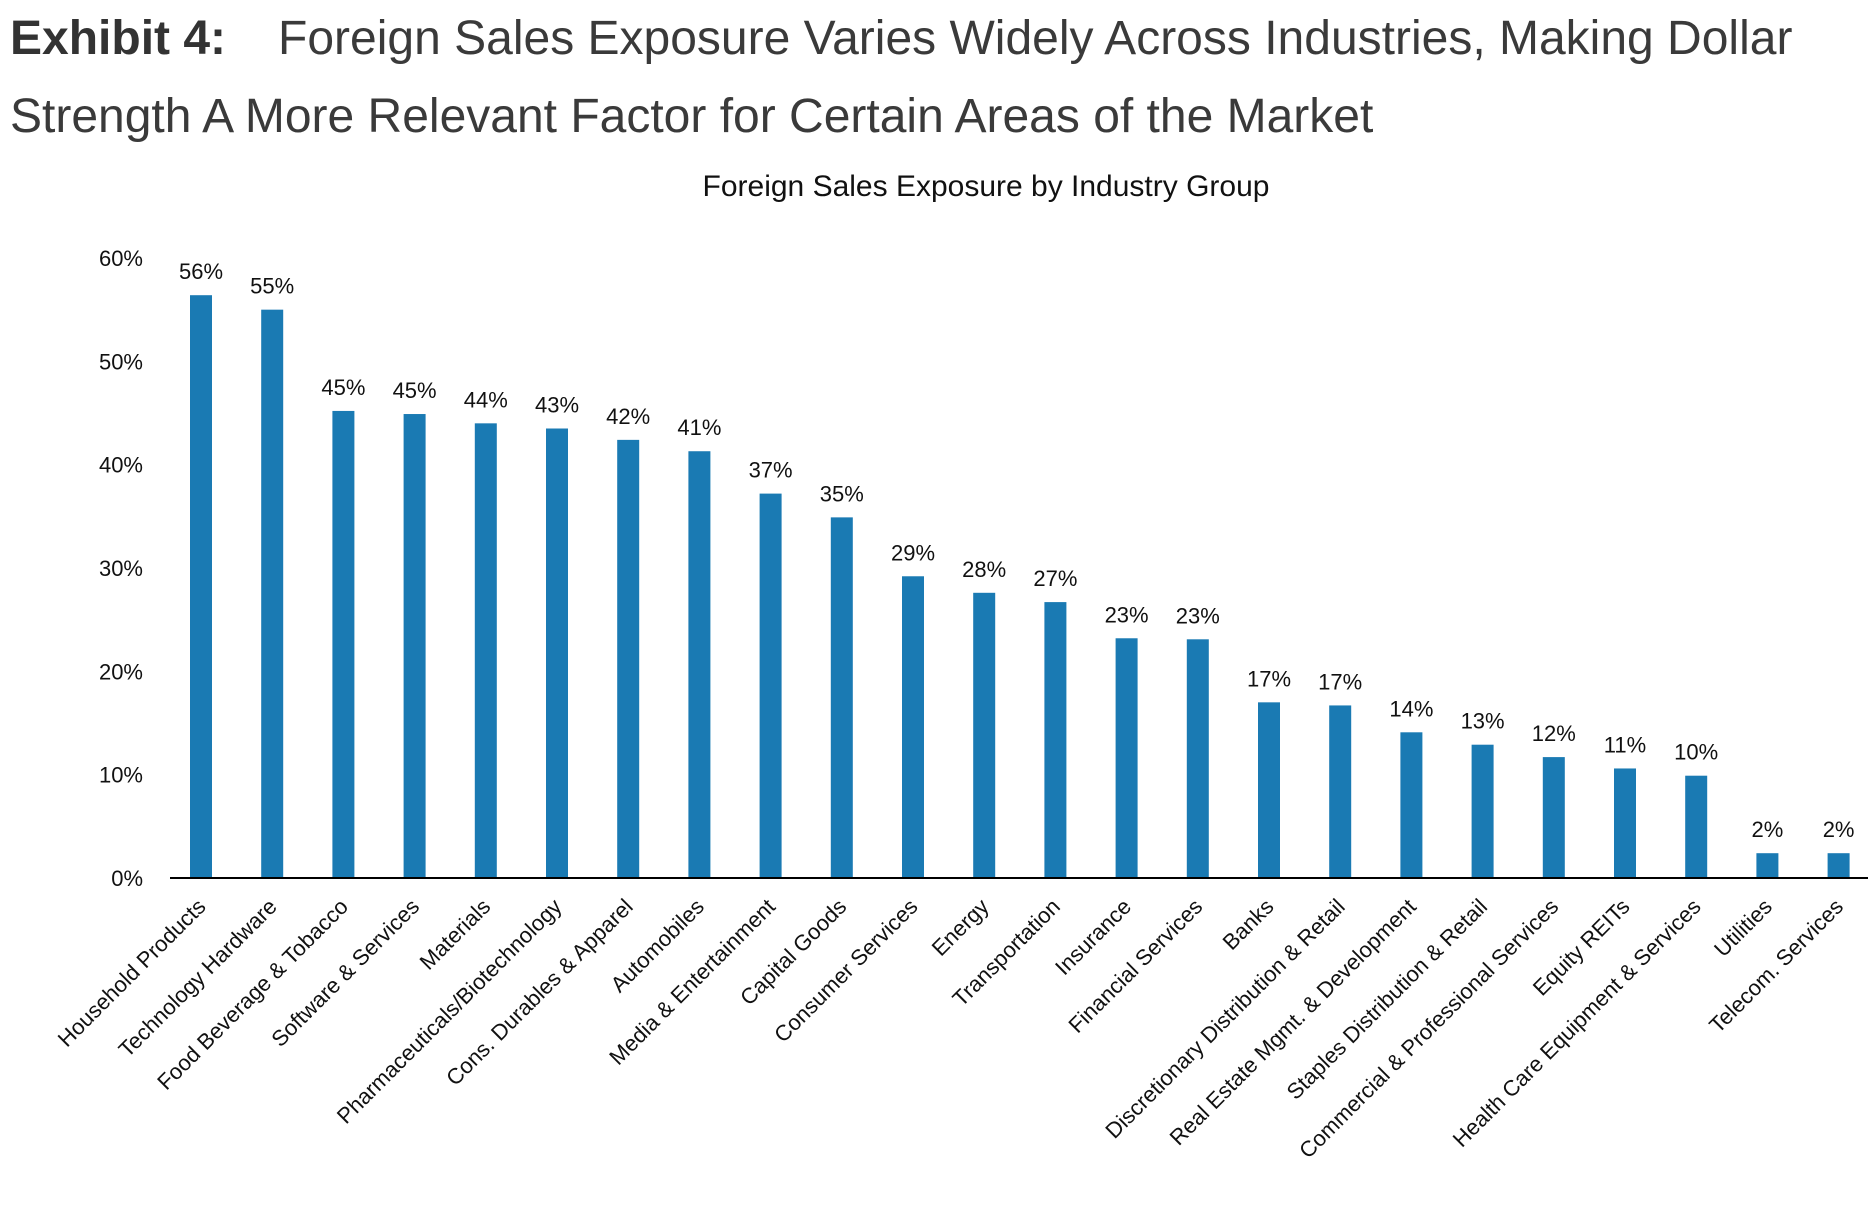 The width and height of the screenshot is (1868, 1214). I want to click on data-label: 42%, so click(628, 416).